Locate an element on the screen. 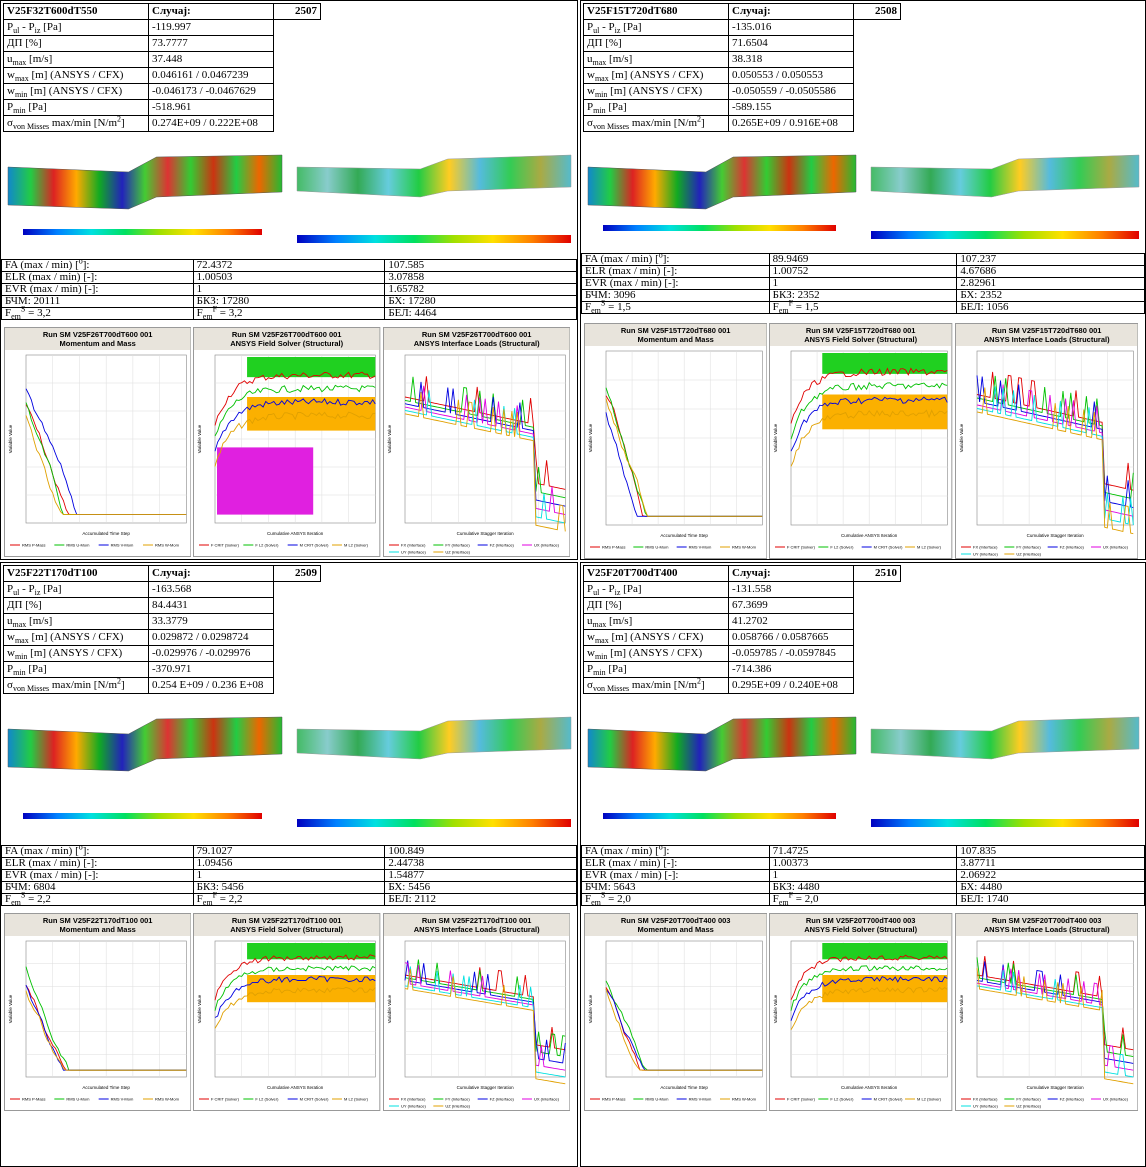 This screenshot has width=1146, height=1167. subscript: von Misses is located at coordinates (611, 689).